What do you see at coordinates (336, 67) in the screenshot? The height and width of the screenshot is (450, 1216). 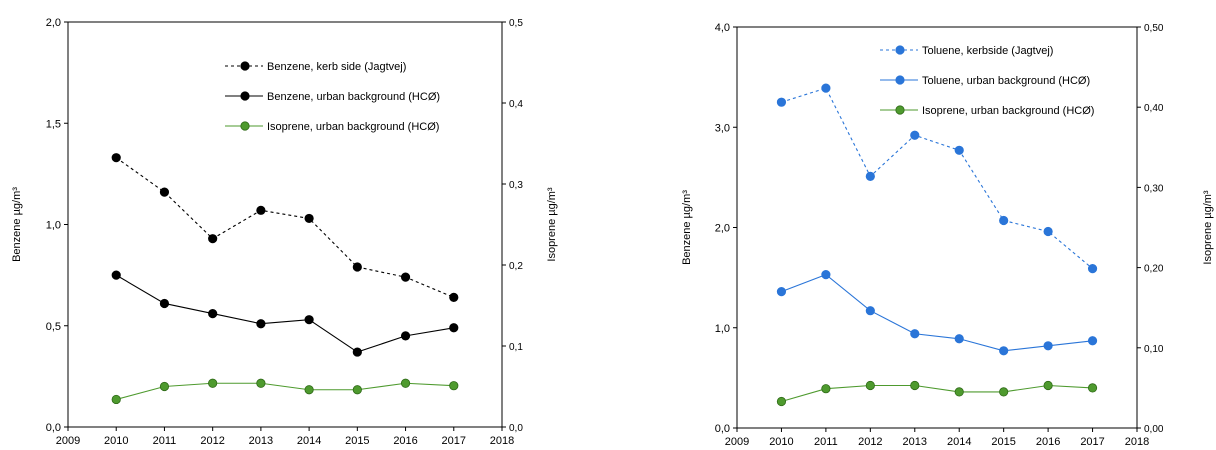 I see `legend-label-0: Benzene, kerb side (Jagtvej)` at bounding box center [336, 67].